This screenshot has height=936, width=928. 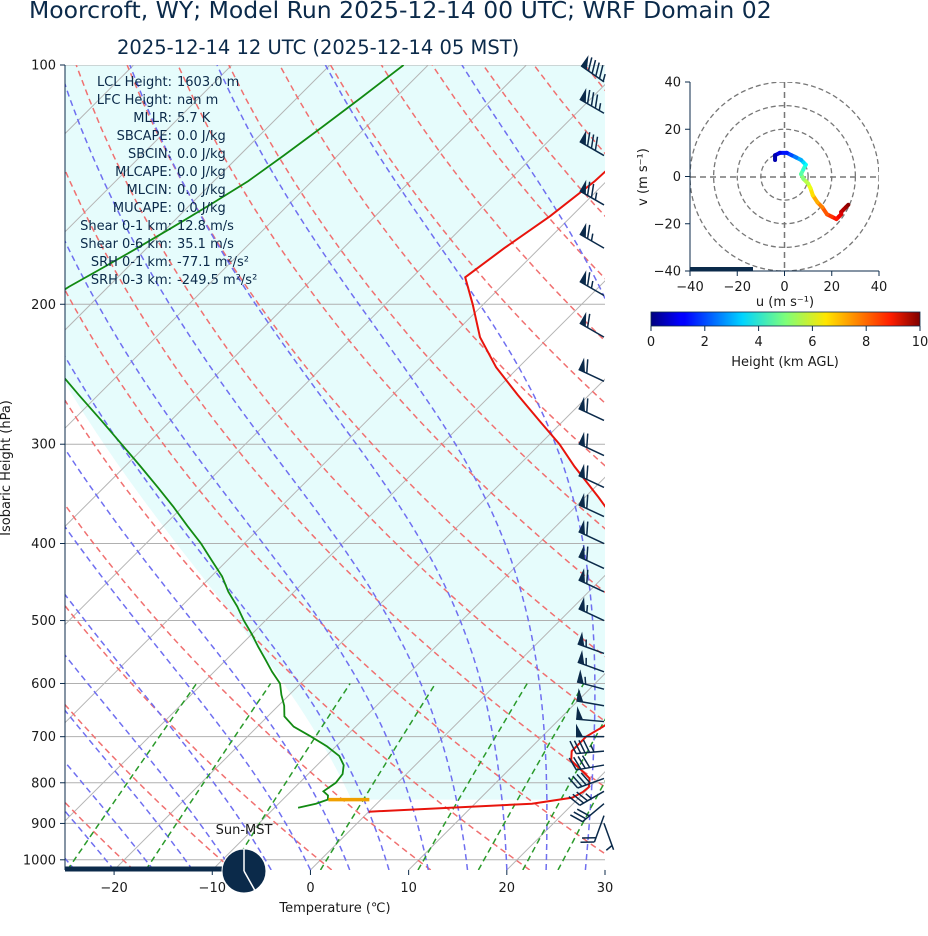 What do you see at coordinates (39, 860) in the screenshot?
I see `y-tick-label: 1000` at bounding box center [39, 860].